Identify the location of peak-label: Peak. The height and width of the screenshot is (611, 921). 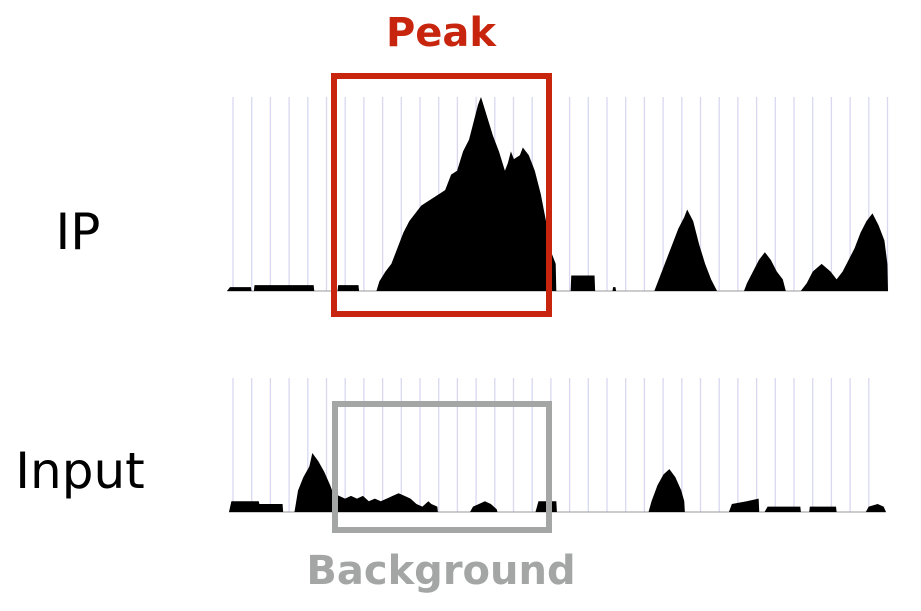
(441, 33).